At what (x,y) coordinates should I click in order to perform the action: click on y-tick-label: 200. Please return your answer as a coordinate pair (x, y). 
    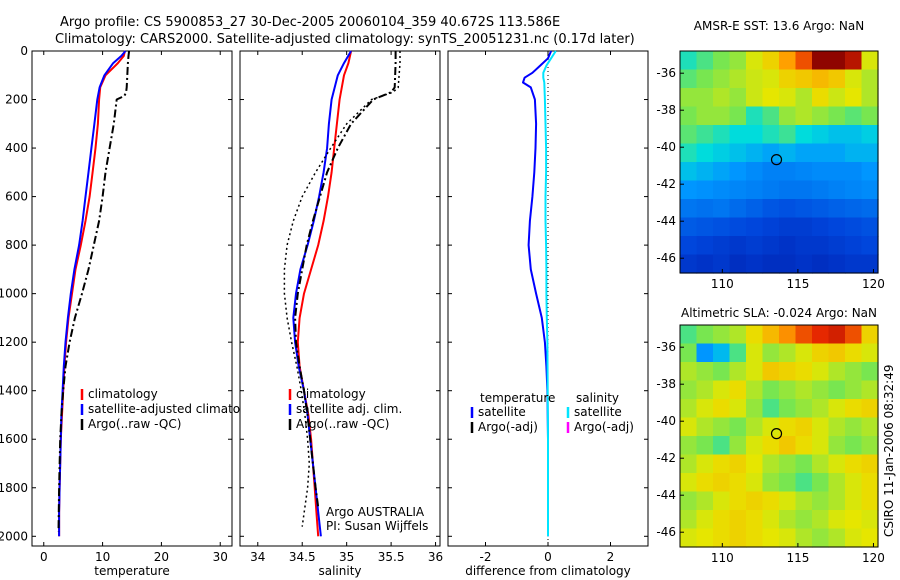
    Looking at the image, I should click on (16, 100).